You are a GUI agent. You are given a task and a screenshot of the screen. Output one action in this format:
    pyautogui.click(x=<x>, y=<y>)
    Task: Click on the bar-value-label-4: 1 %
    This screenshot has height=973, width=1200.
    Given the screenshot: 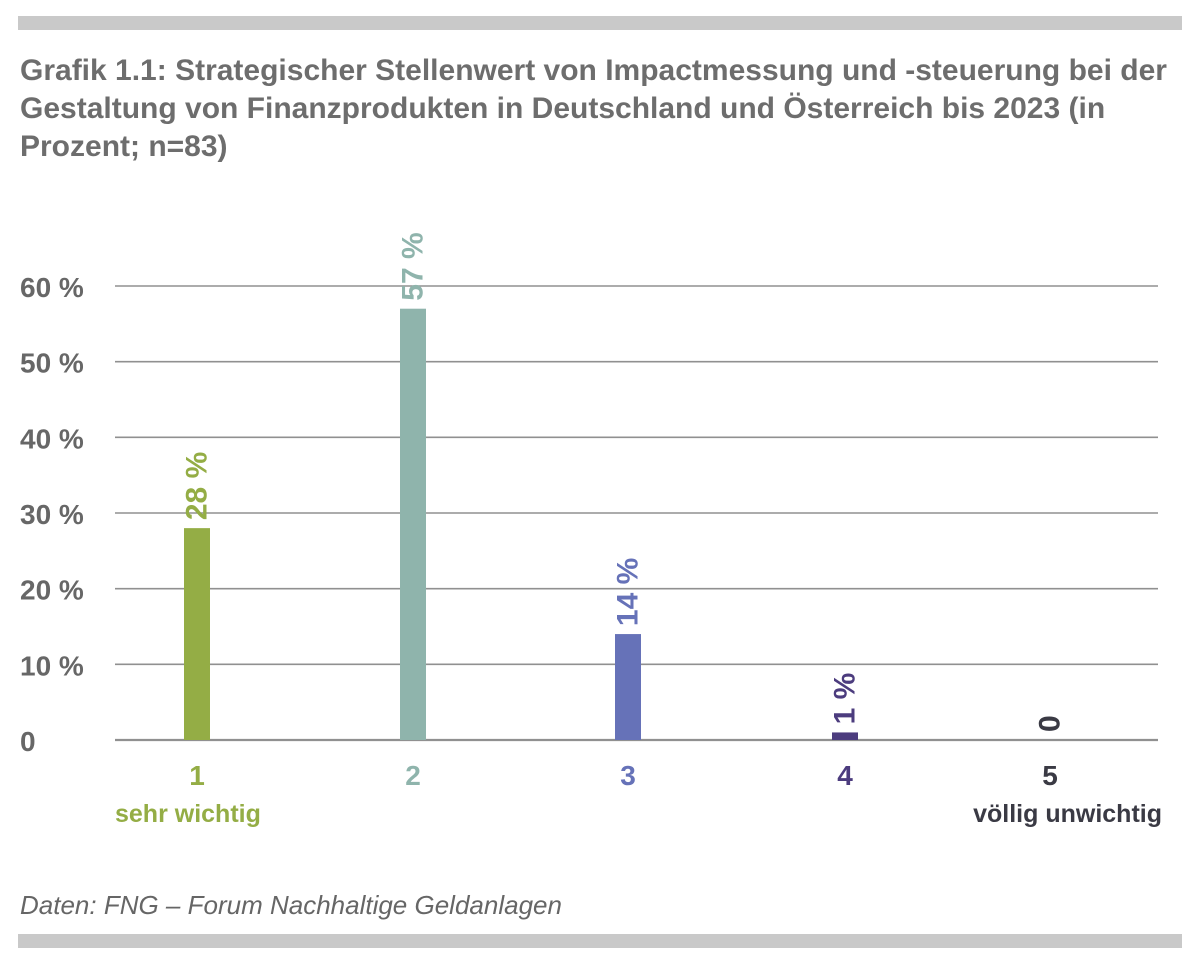 What is the action you would take?
    pyautogui.click(x=845, y=699)
    